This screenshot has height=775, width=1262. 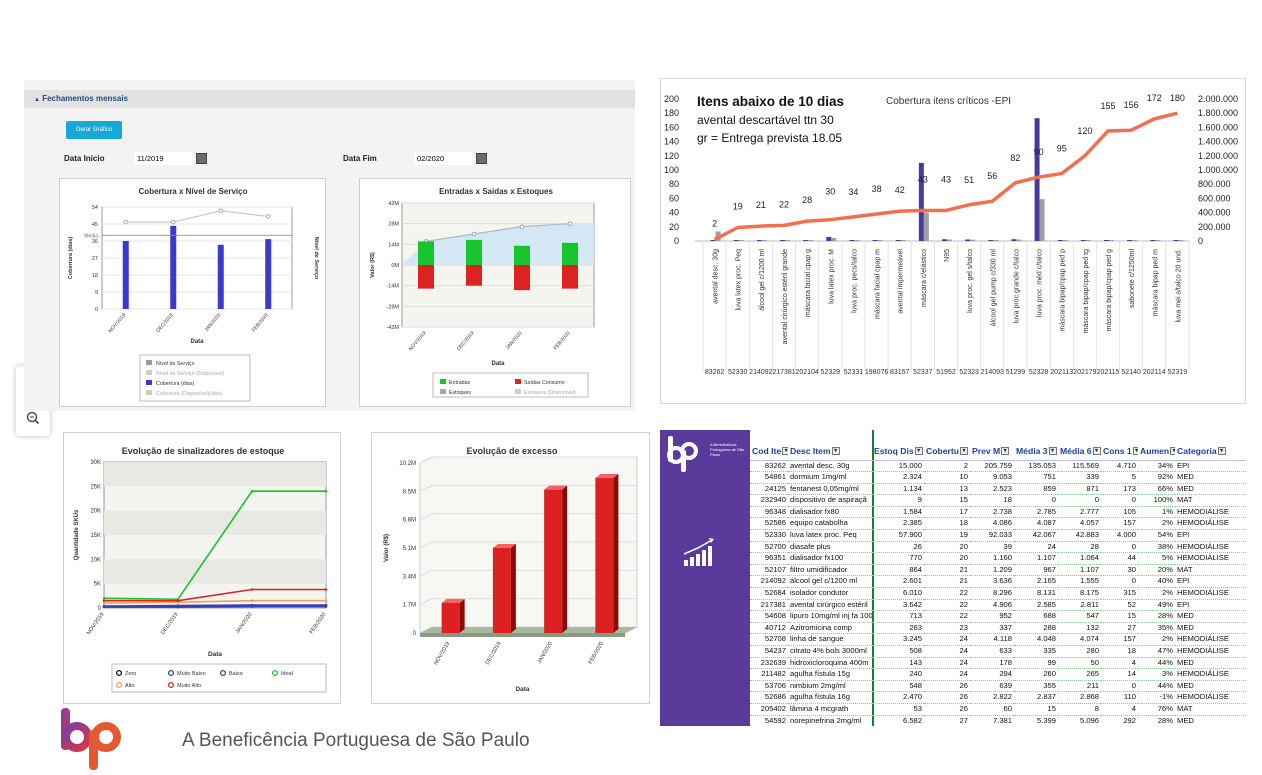 What do you see at coordinates (94, 130) in the screenshot?
I see `generate-chart-button: Gerar Gráfico` at bounding box center [94, 130].